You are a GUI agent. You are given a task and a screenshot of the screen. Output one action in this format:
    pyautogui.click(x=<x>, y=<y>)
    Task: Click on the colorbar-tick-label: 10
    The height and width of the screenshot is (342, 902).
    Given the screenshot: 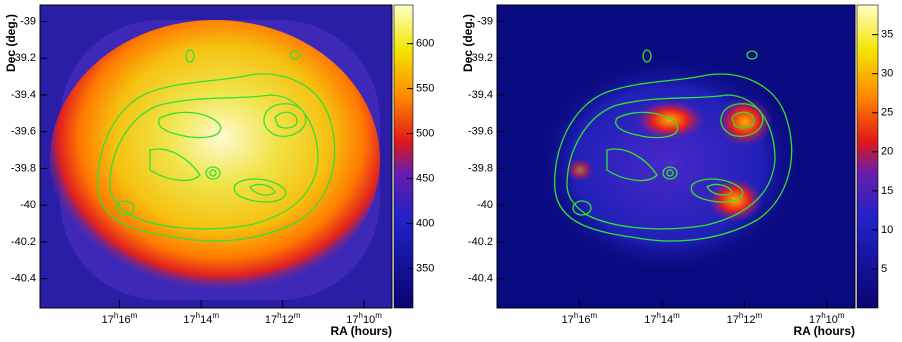 What is the action you would take?
    pyautogui.click(x=887, y=230)
    